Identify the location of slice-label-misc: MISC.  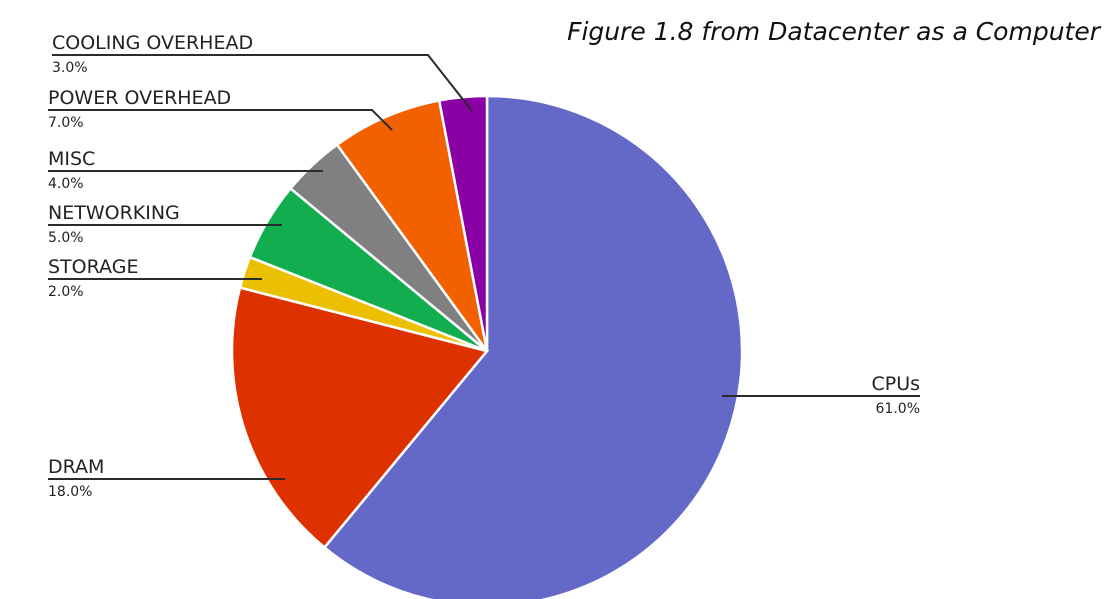
(71, 159).